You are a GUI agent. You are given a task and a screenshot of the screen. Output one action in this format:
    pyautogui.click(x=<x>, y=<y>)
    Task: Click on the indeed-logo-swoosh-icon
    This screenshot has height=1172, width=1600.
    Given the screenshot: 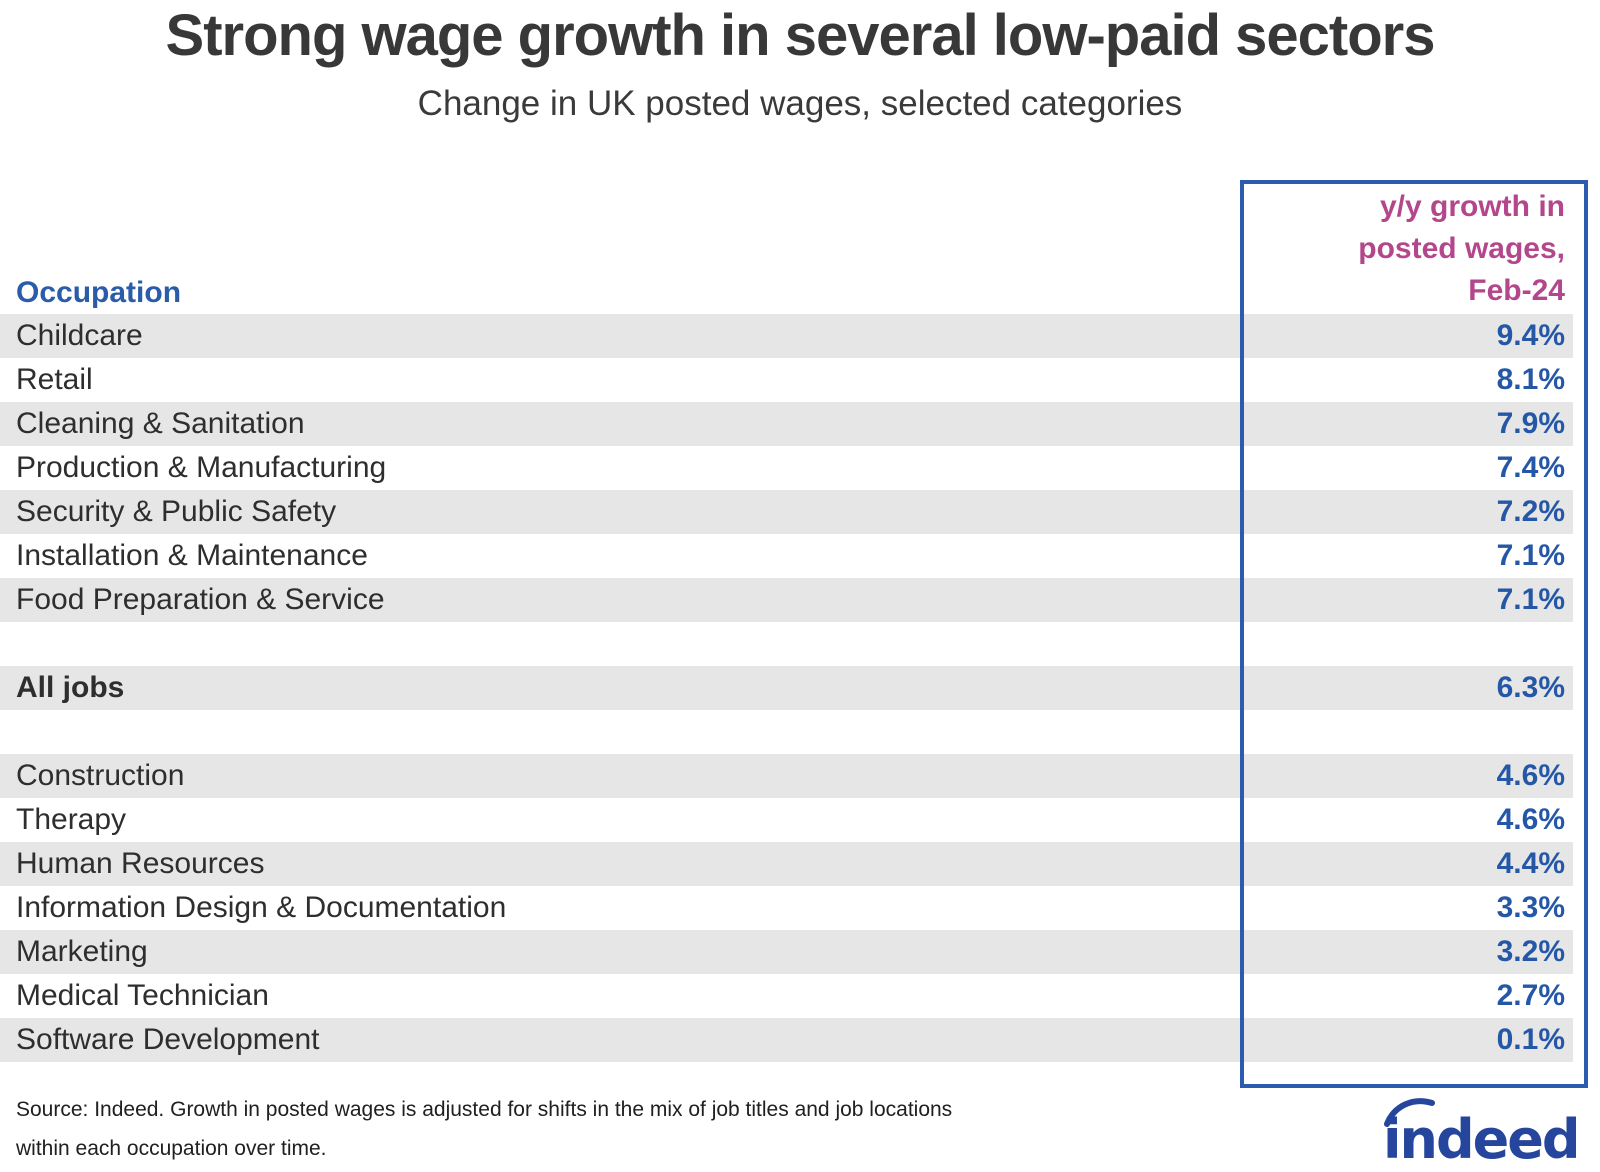 What is the action you would take?
    pyautogui.click(x=1409, y=1112)
    